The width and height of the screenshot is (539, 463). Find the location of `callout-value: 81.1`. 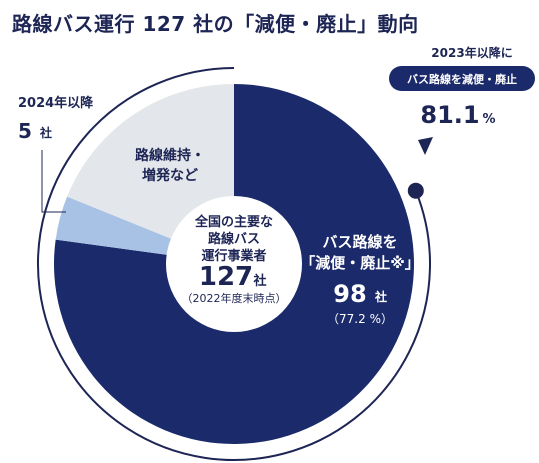

callout-value: 81.1 is located at coordinates (449, 115).